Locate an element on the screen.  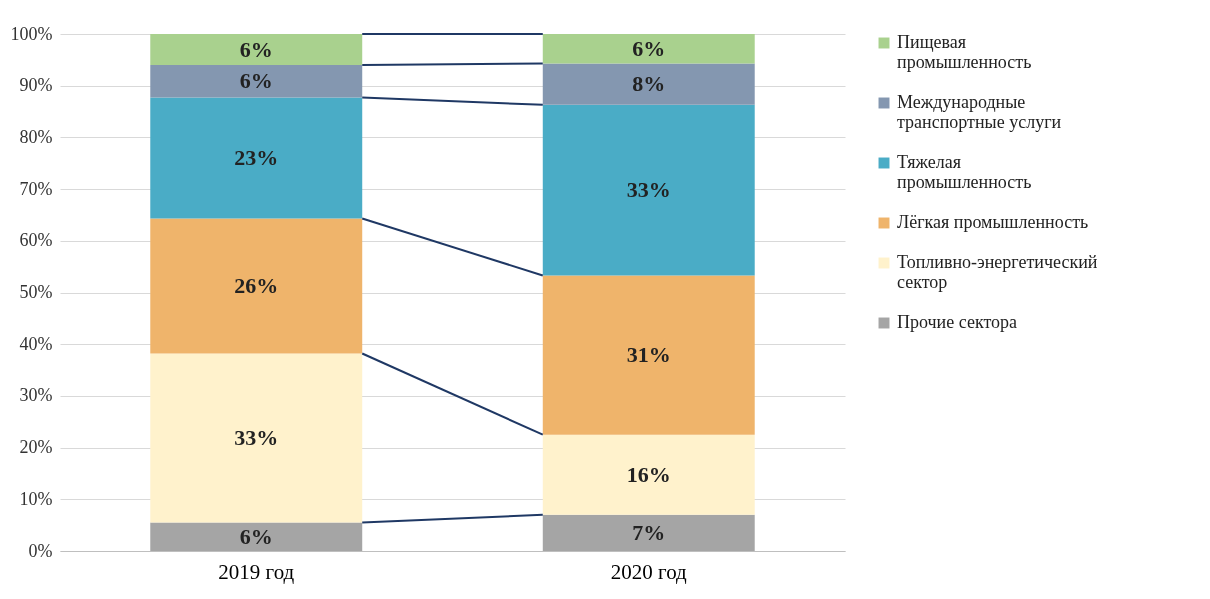
y-tick-label: 70% is located at coordinates (36, 188).